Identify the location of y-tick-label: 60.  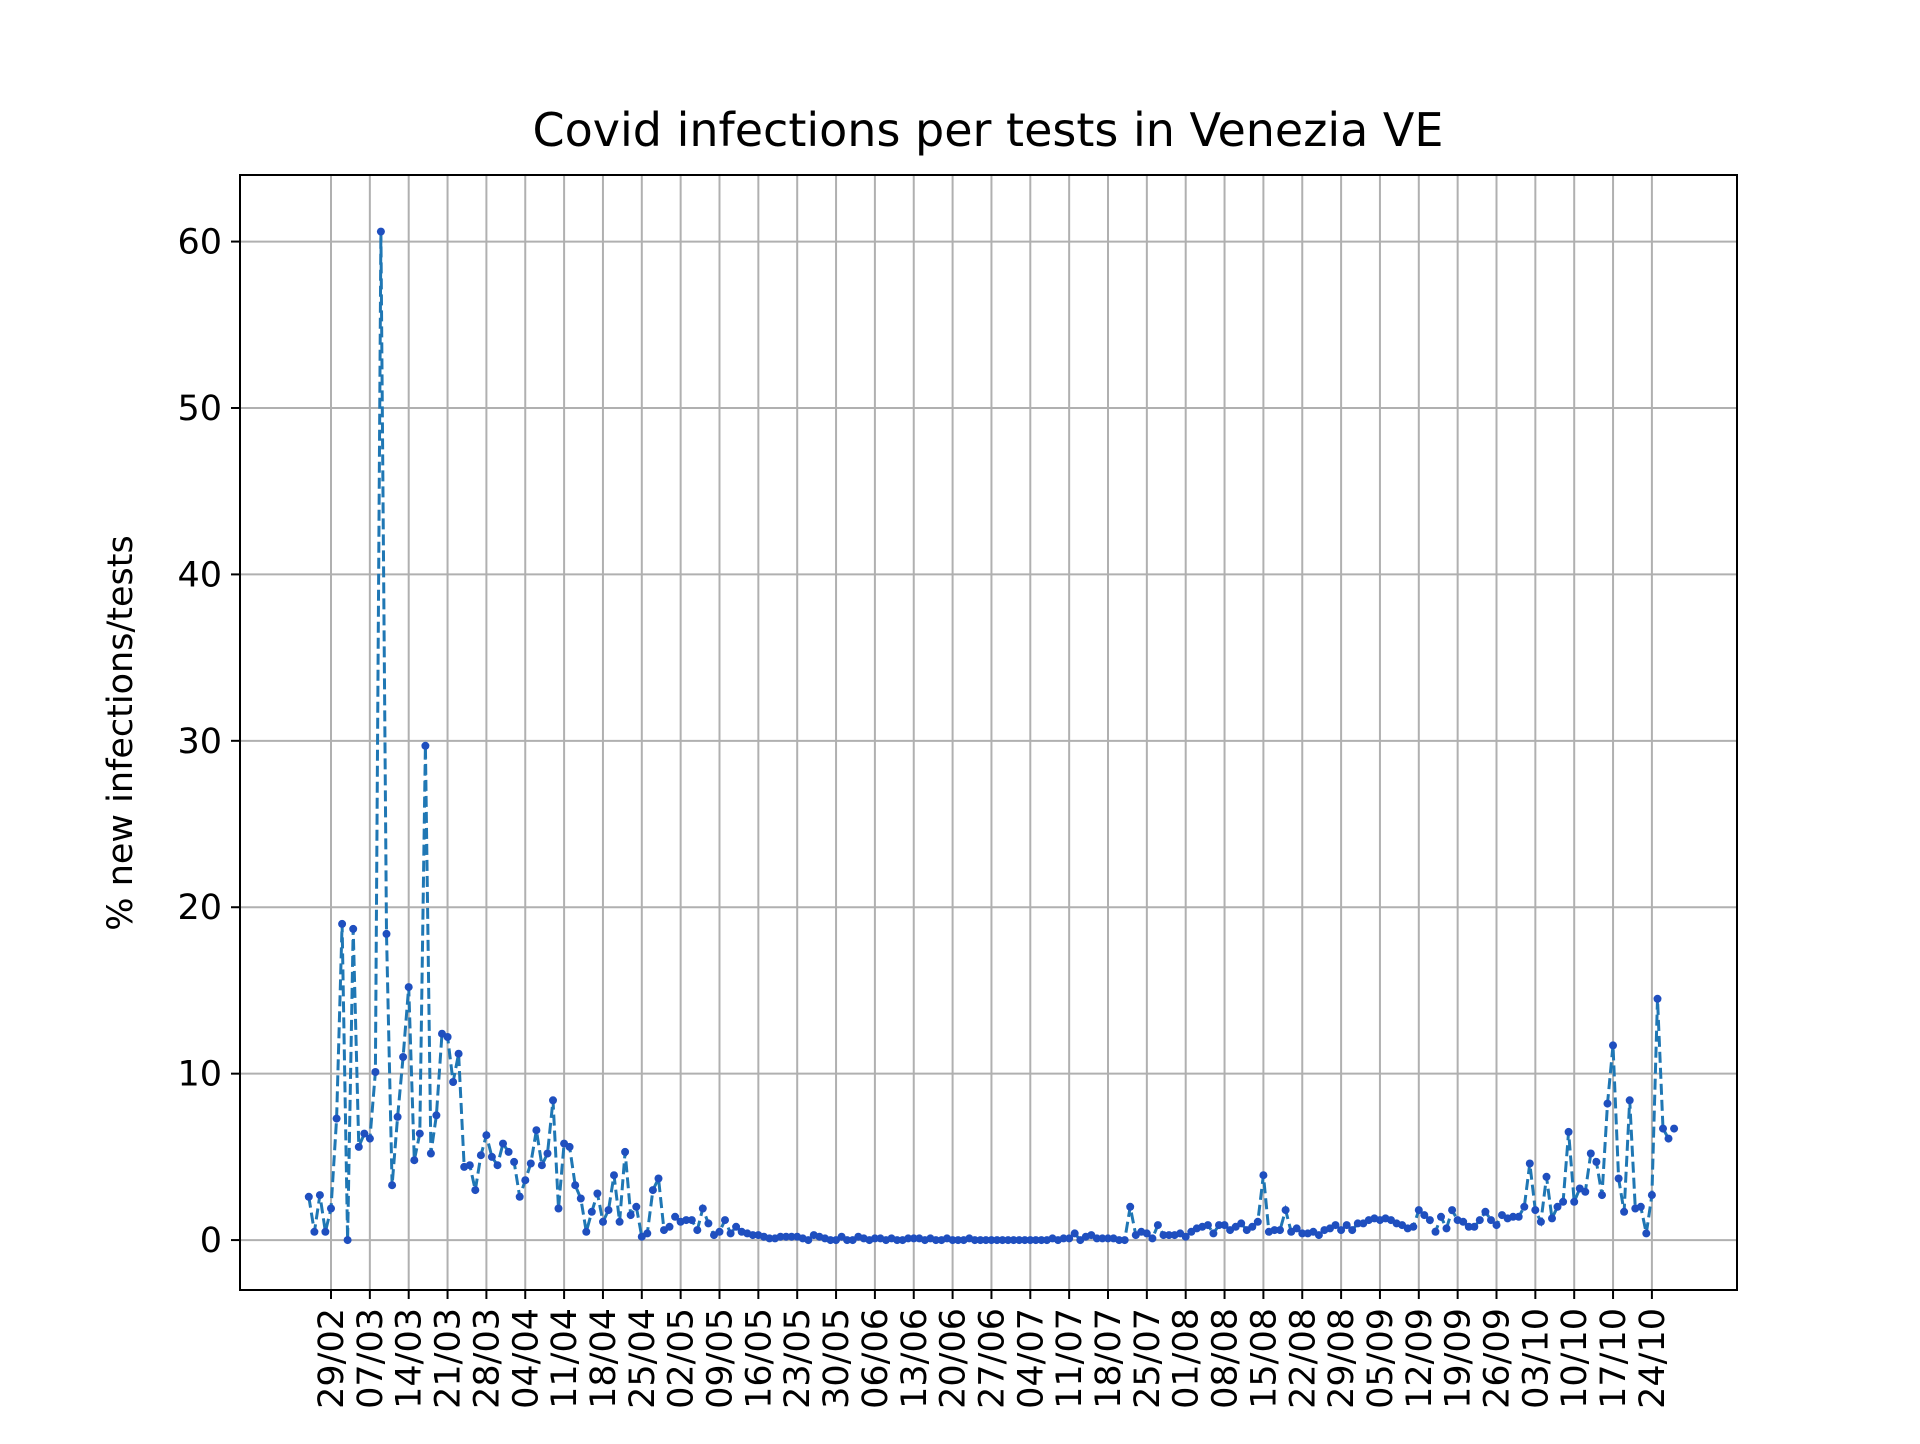
(199, 243).